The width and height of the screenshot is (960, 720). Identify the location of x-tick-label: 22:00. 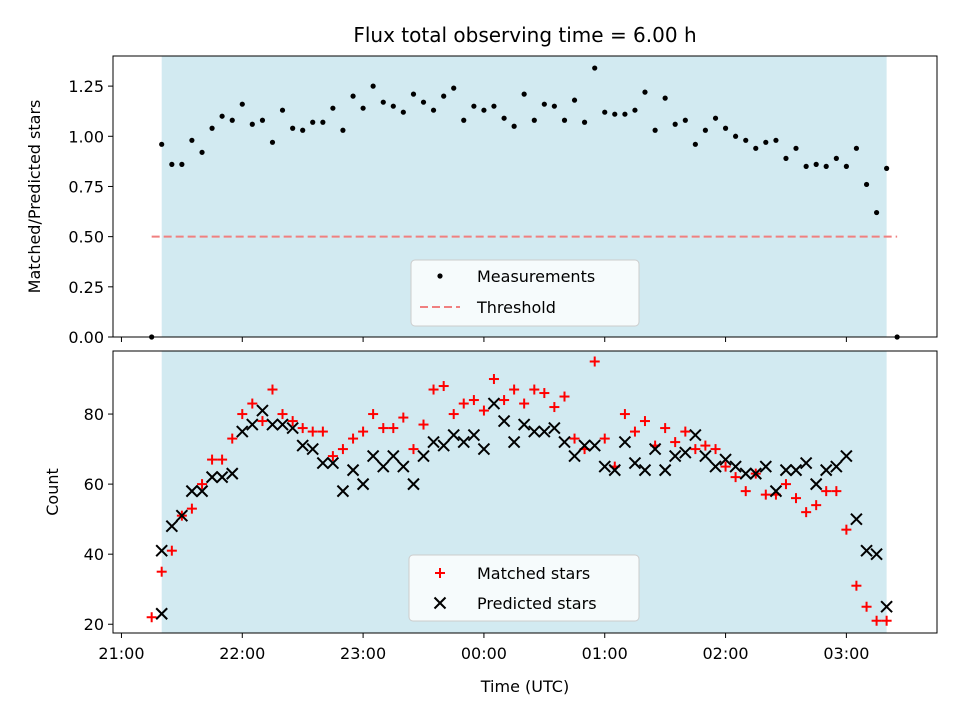
(242, 653).